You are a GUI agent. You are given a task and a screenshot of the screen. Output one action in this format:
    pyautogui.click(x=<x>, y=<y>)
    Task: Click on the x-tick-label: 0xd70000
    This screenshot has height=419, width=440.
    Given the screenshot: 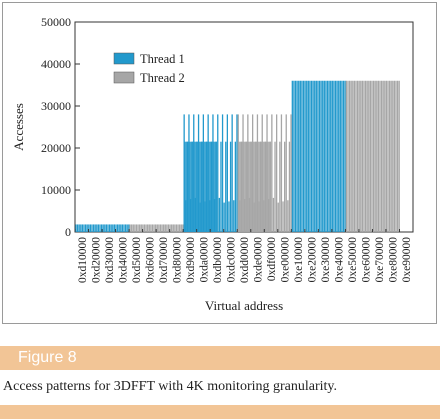 What is the action you would take?
    pyautogui.click(x=164, y=260)
    